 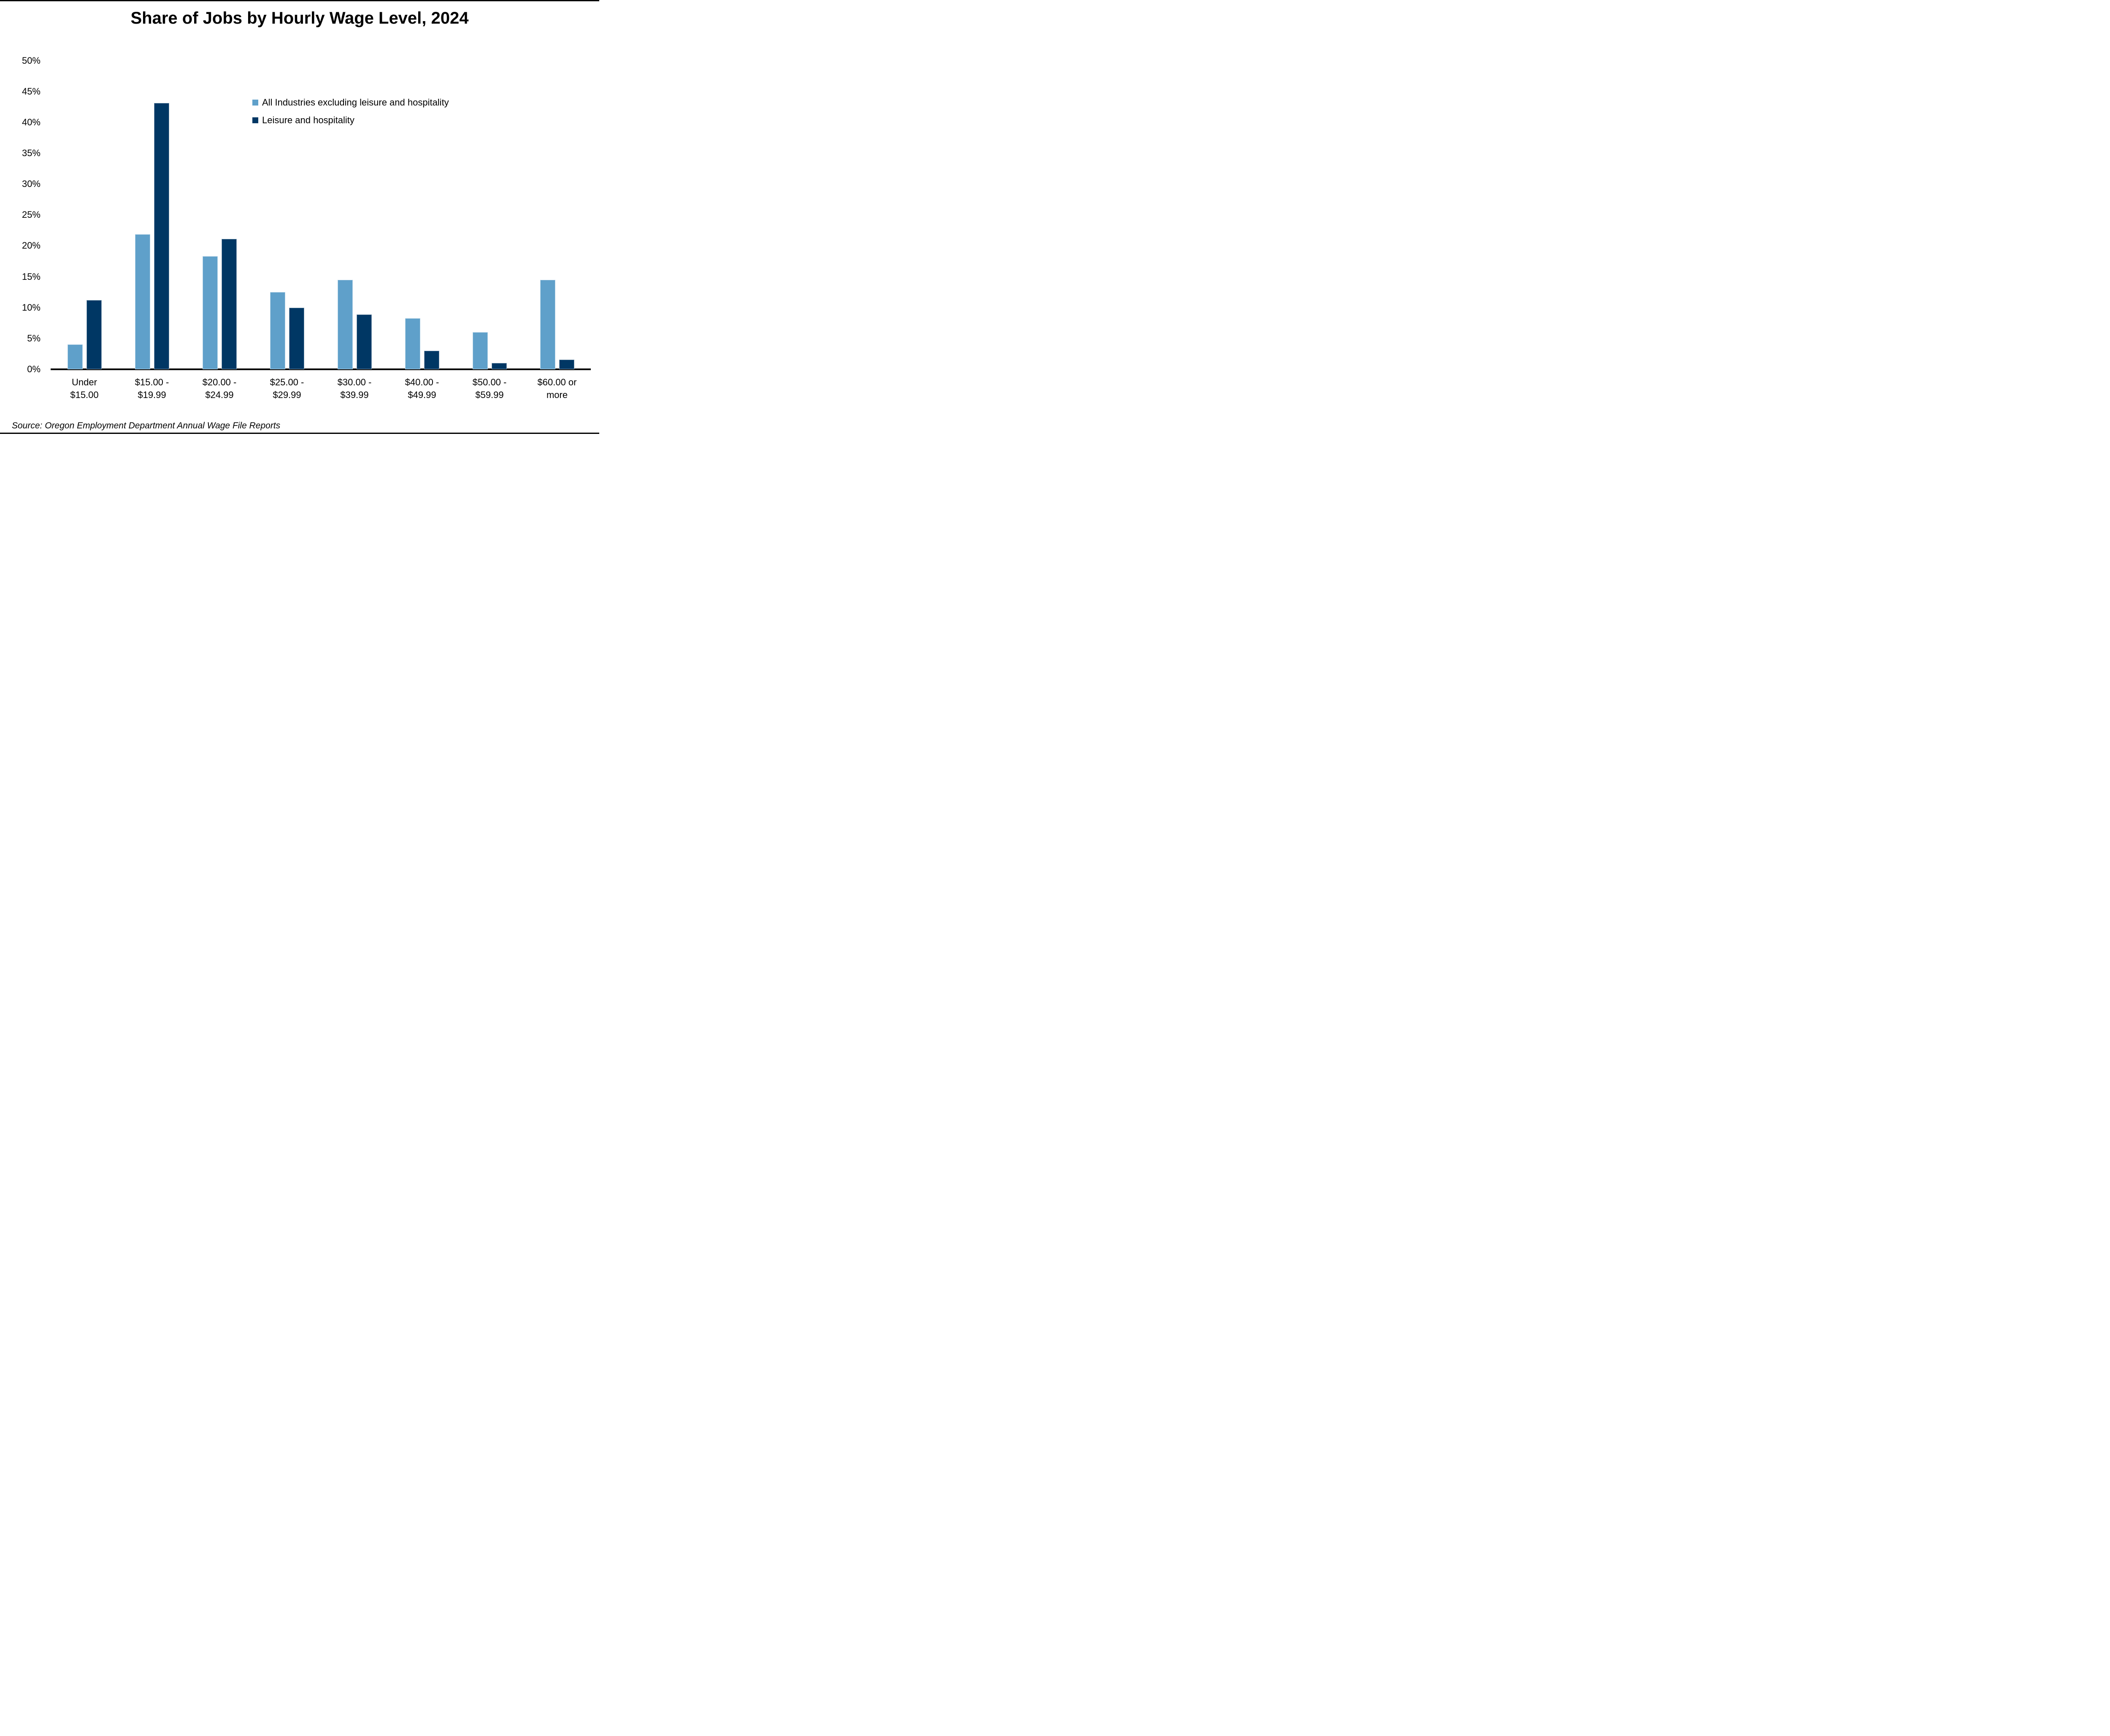 What do you see at coordinates (354, 389) in the screenshot?
I see `x-axis-label-cat5: $30.00 - $39.99` at bounding box center [354, 389].